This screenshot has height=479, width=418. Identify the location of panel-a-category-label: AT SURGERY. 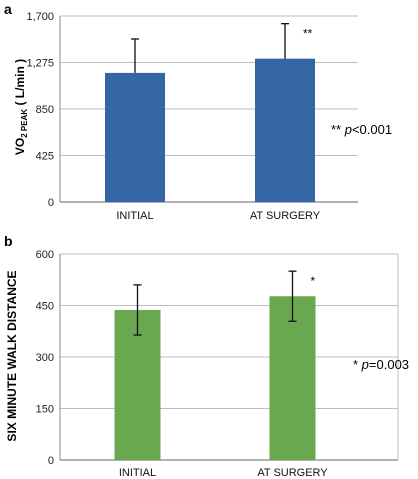
(285, 216).